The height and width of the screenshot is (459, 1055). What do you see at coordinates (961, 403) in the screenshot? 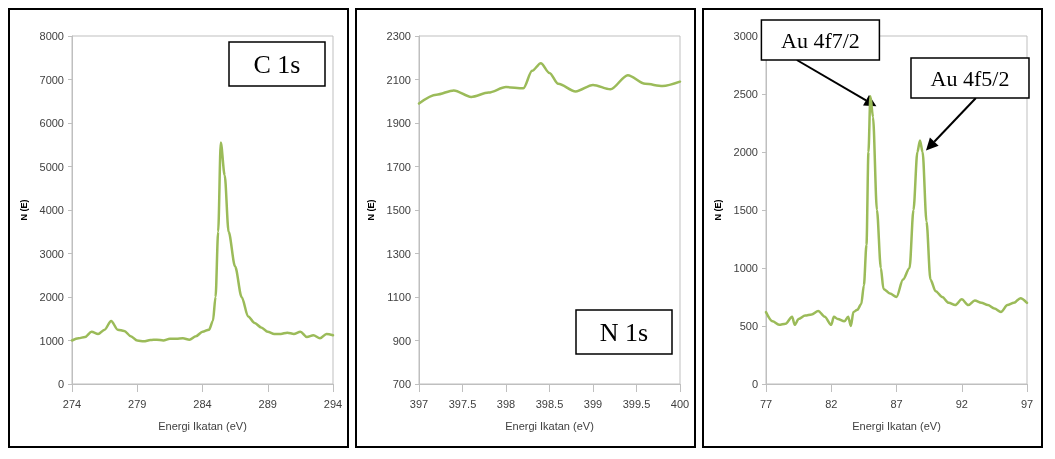
I see `x-tick-label: 92` at bounding box center [961, 403].